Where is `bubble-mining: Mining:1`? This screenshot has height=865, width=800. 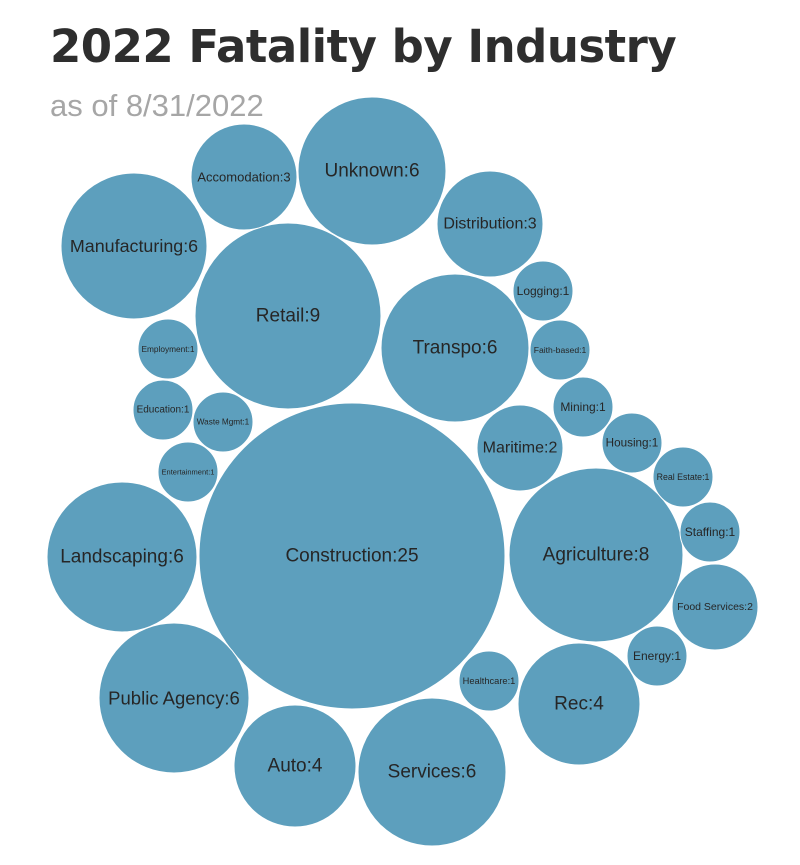 bubble-mining: Mining:1 is located at coordinates (583, 407).